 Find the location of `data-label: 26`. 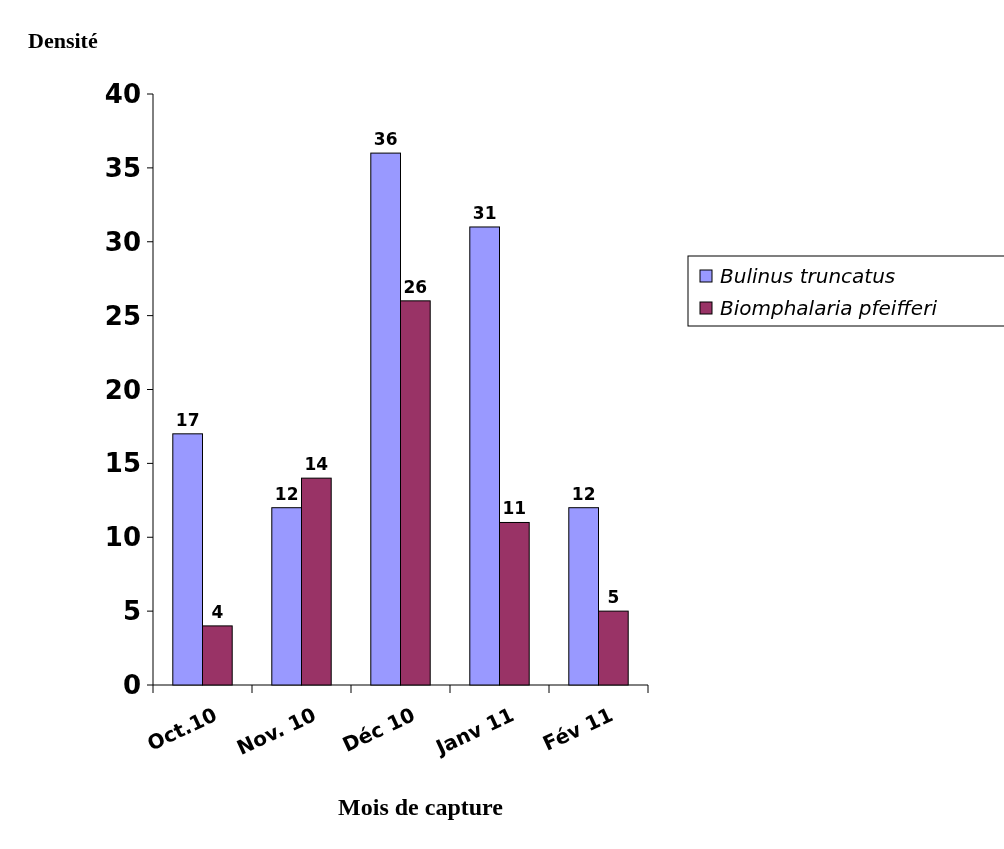

data-label: 26 is located at coordinates (415, 286).